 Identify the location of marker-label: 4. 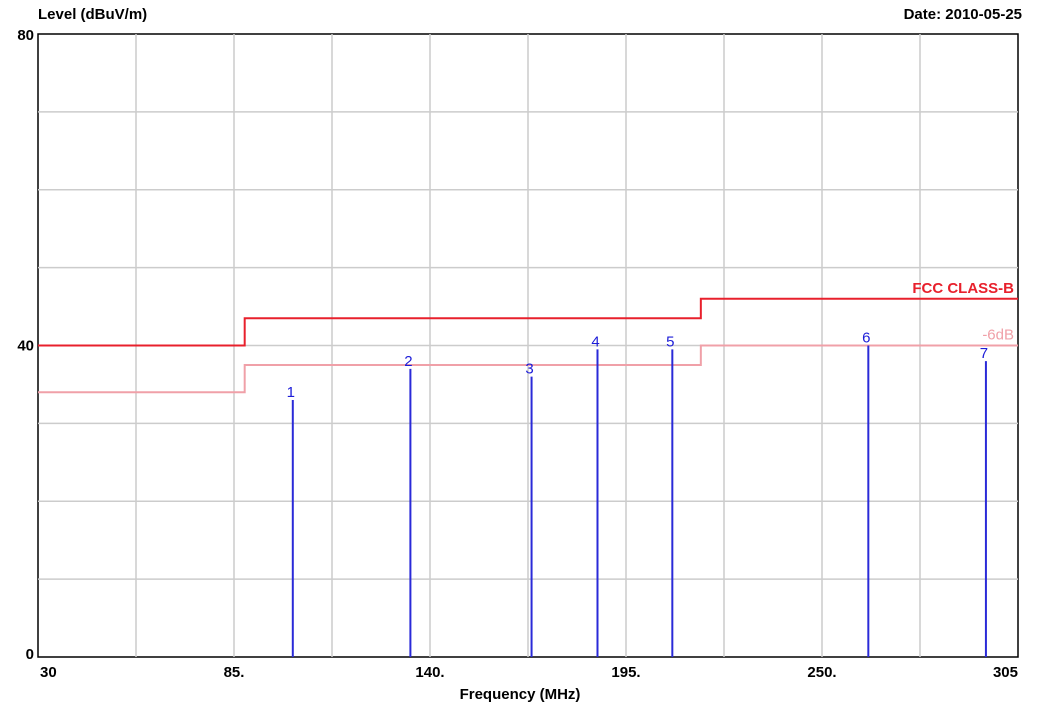
(595, 341).